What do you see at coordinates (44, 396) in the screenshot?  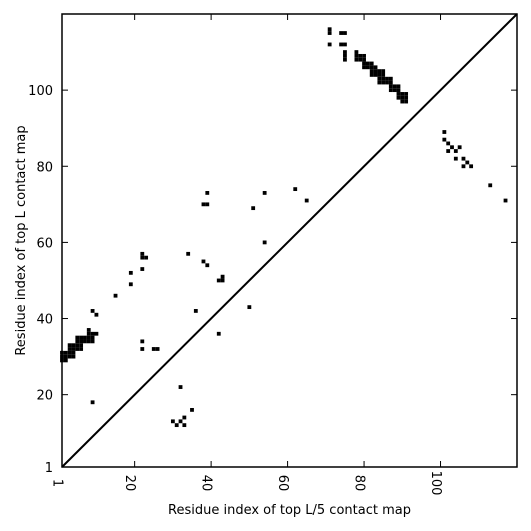 I see `y-tick-label: 20` at bounding box center [44, 396].